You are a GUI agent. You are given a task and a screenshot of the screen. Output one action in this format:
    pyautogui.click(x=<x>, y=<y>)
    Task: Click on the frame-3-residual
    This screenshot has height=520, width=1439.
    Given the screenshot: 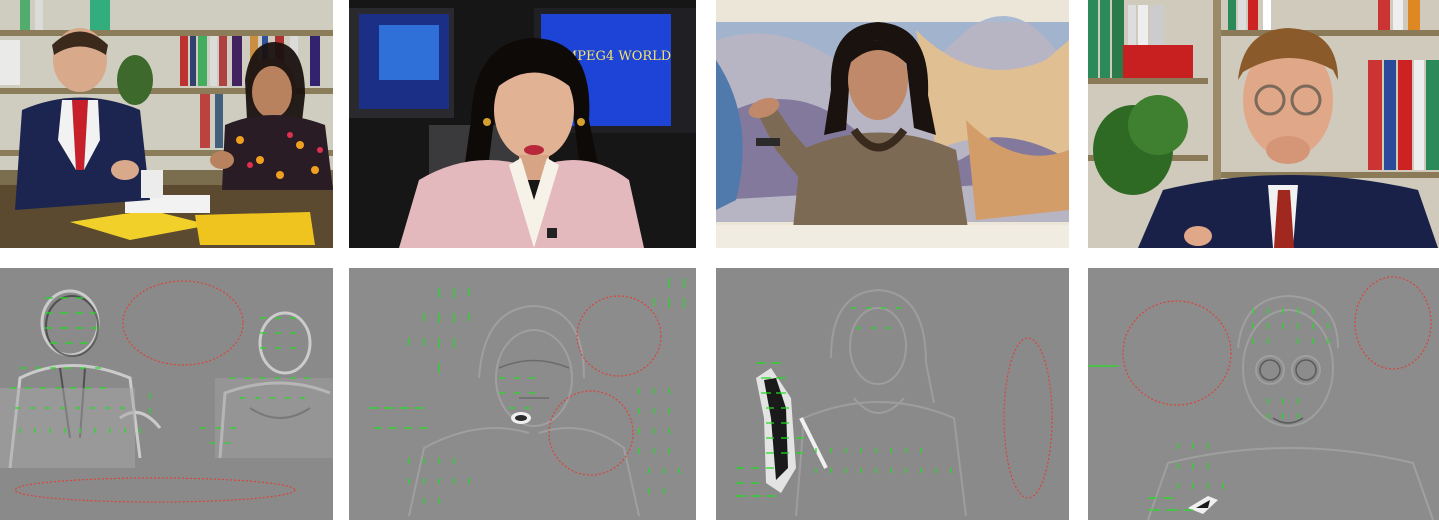 What is the action you would take?
    pyautogui.click(x=892, y=394)
    